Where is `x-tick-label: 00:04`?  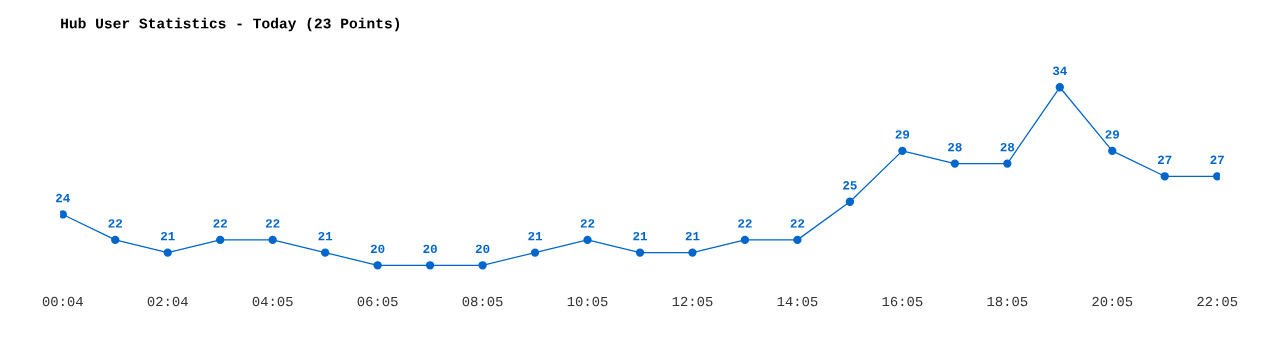
x-tick-label: 00:04 is located at coordinates (62, 301).